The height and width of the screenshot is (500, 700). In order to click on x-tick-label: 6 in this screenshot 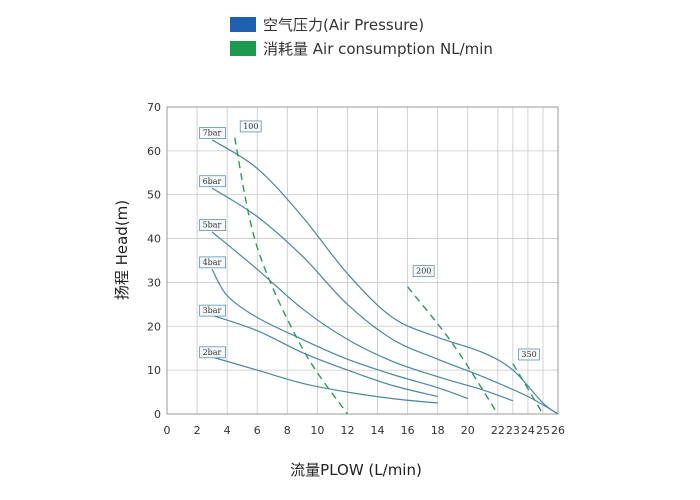, I will do `click(257, 430)`.